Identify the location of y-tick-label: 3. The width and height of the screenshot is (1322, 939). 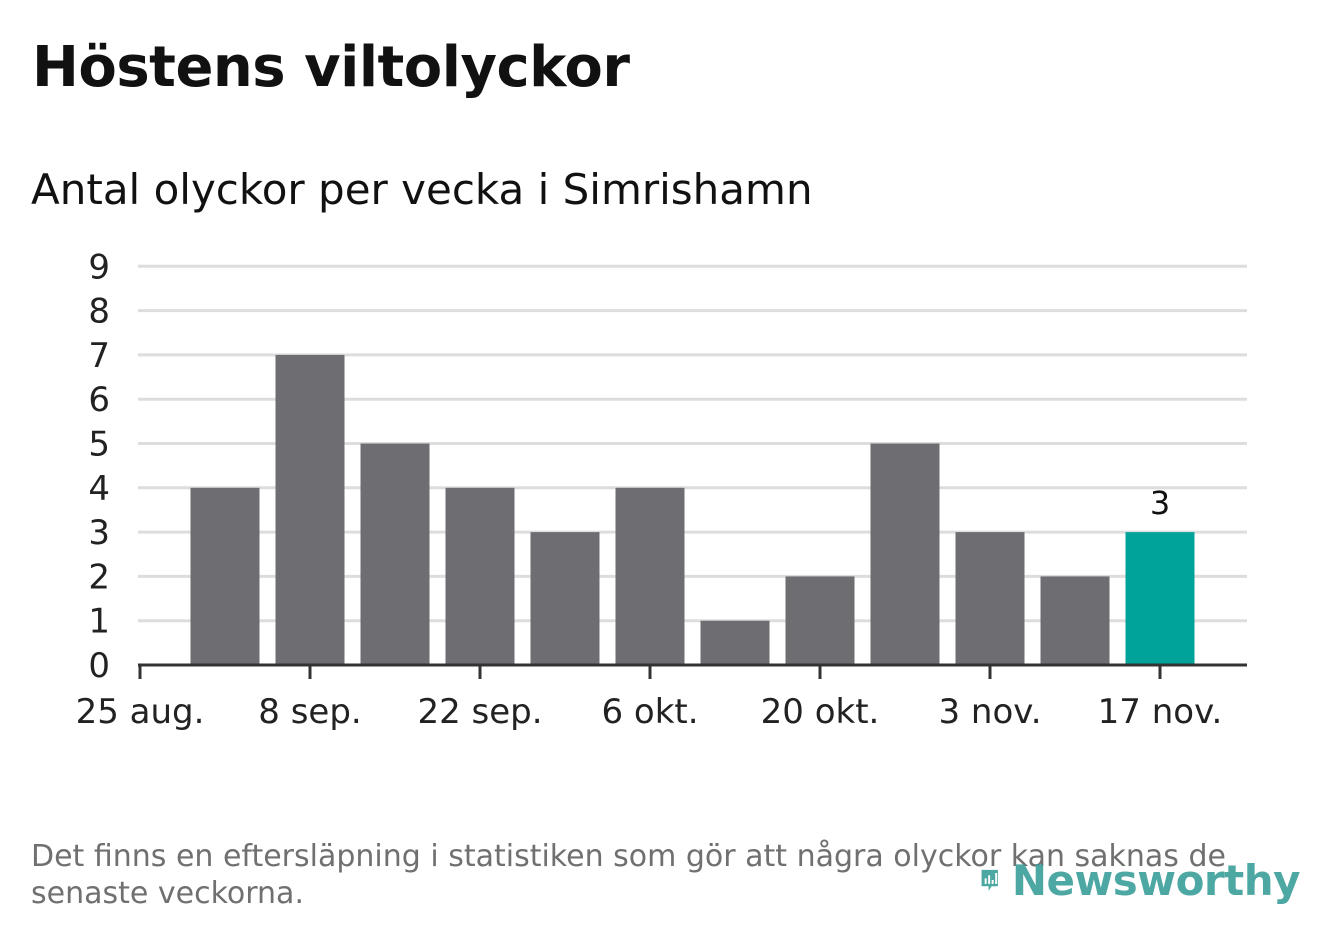
(99, 533).